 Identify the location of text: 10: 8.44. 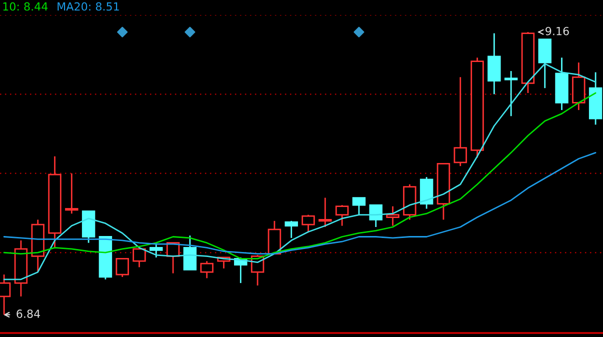
(25, 6).